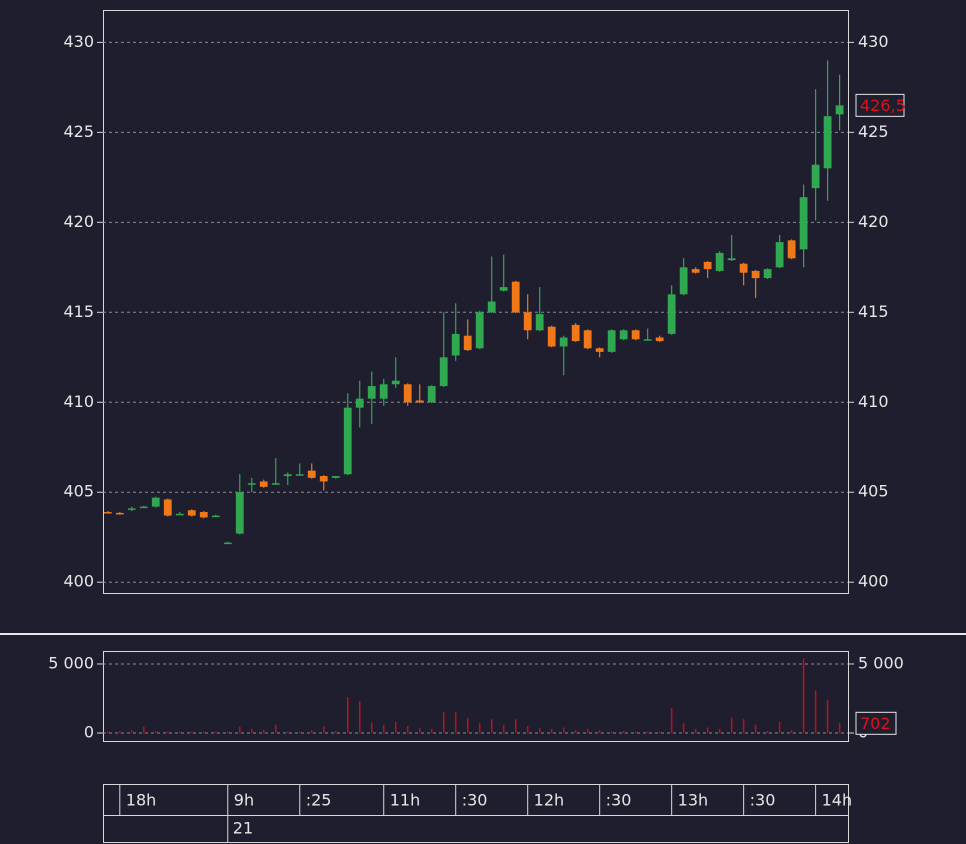  I want to click on y-tick-label: 425, so click(78, 131).